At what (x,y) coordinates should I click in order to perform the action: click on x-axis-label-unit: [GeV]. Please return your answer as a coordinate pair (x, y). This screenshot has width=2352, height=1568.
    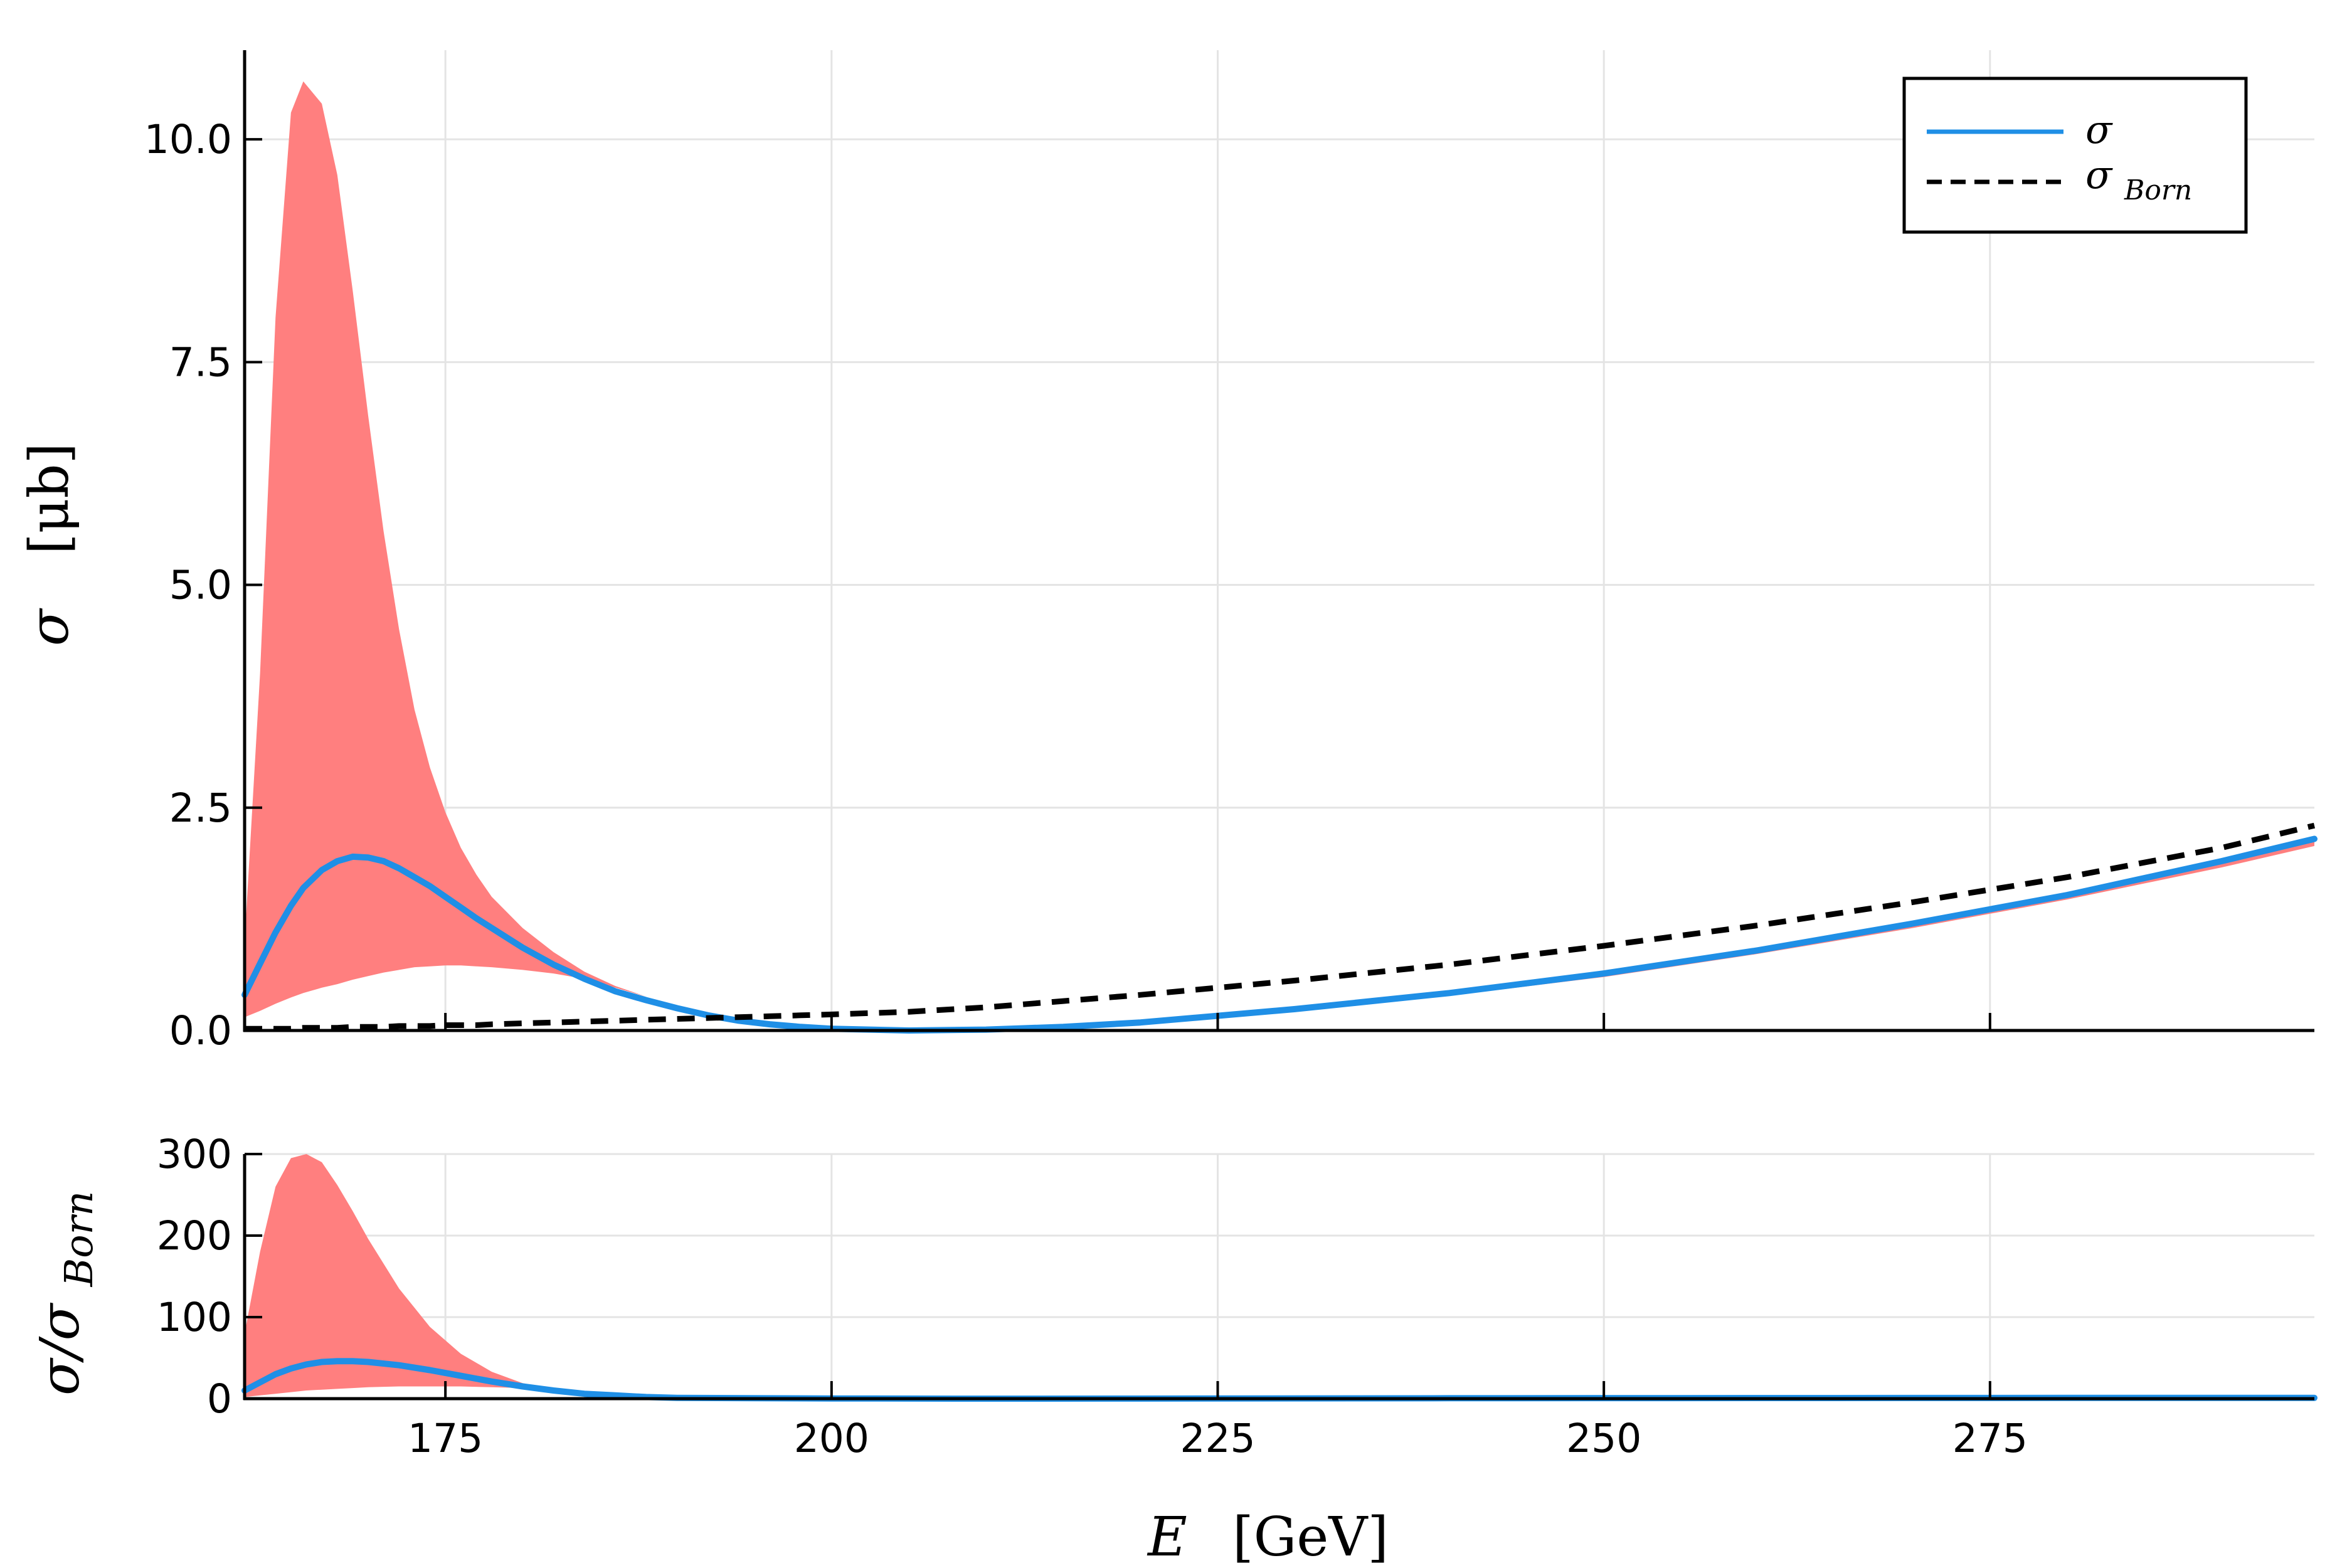
    Looking at the image, I should click on (1310, 1537).